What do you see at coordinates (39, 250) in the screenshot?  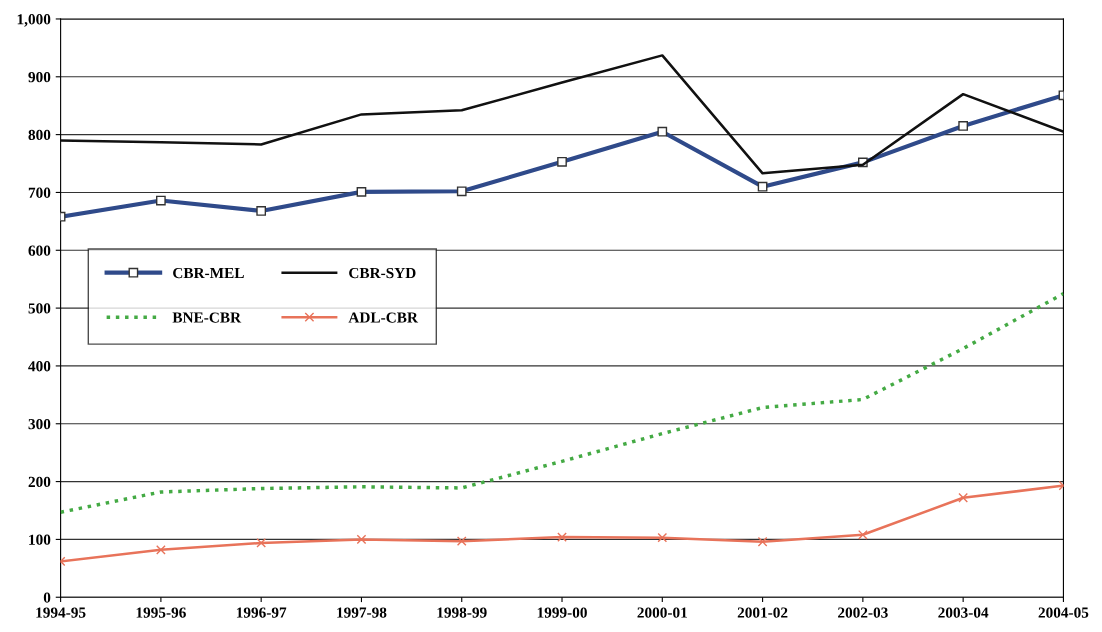 I see `y-tick-label: 600` at bounding box center [39, 250].